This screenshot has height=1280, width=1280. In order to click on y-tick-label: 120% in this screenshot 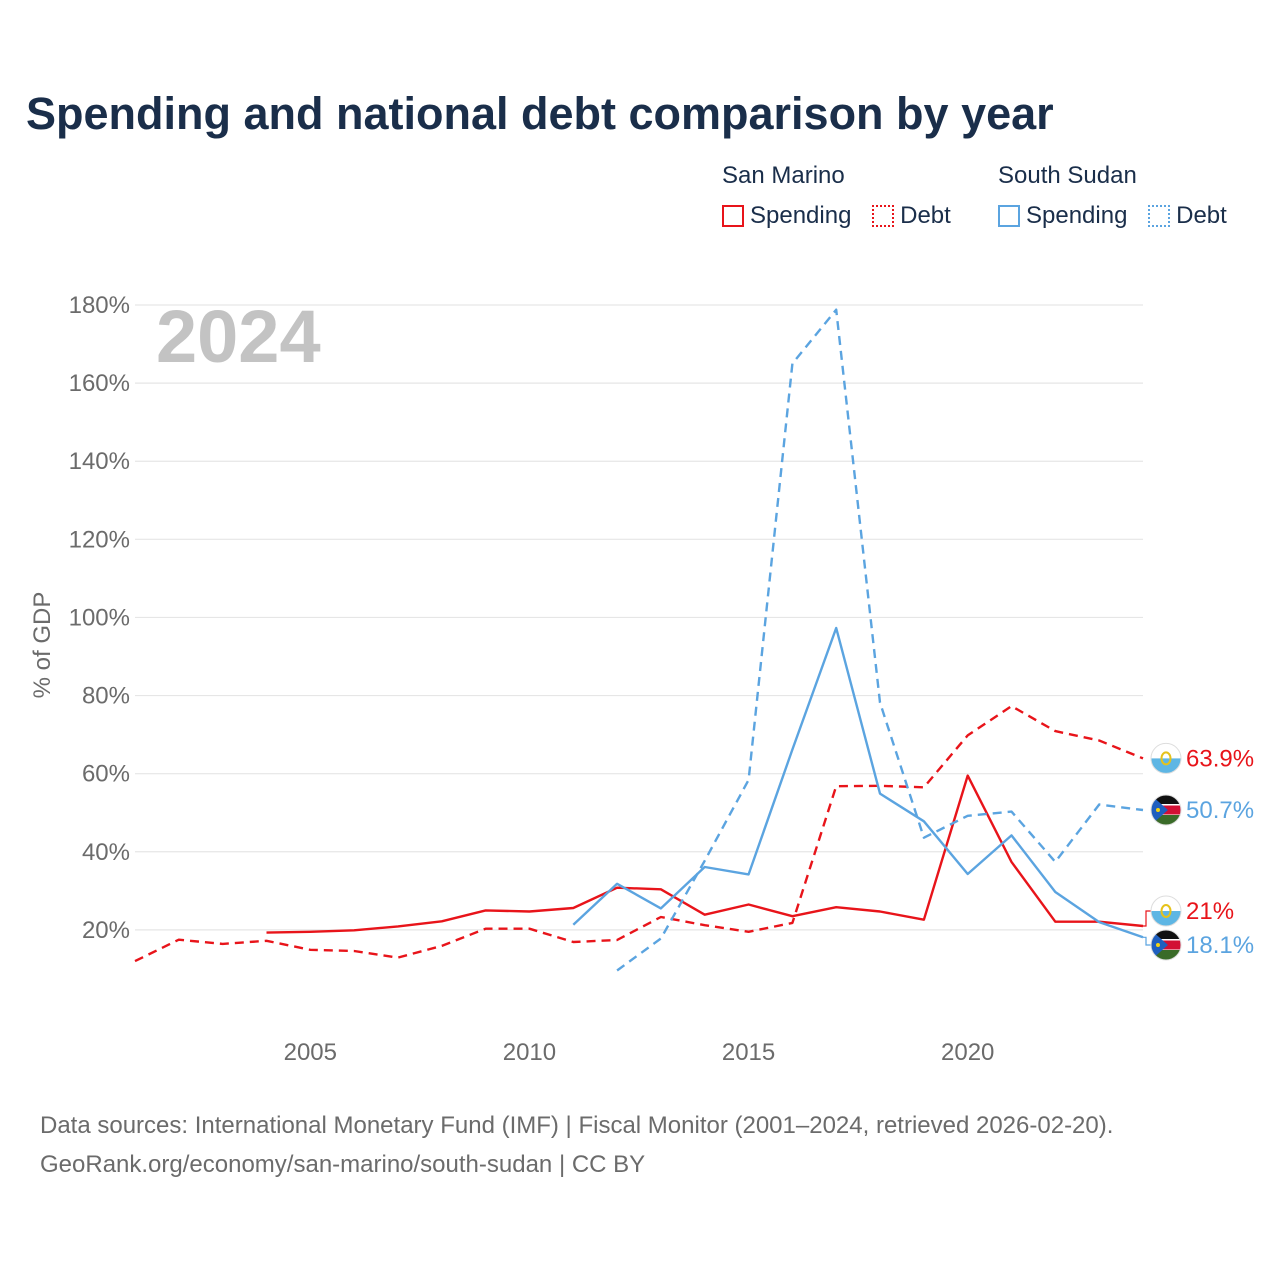, I will do `click(99, 539)`.